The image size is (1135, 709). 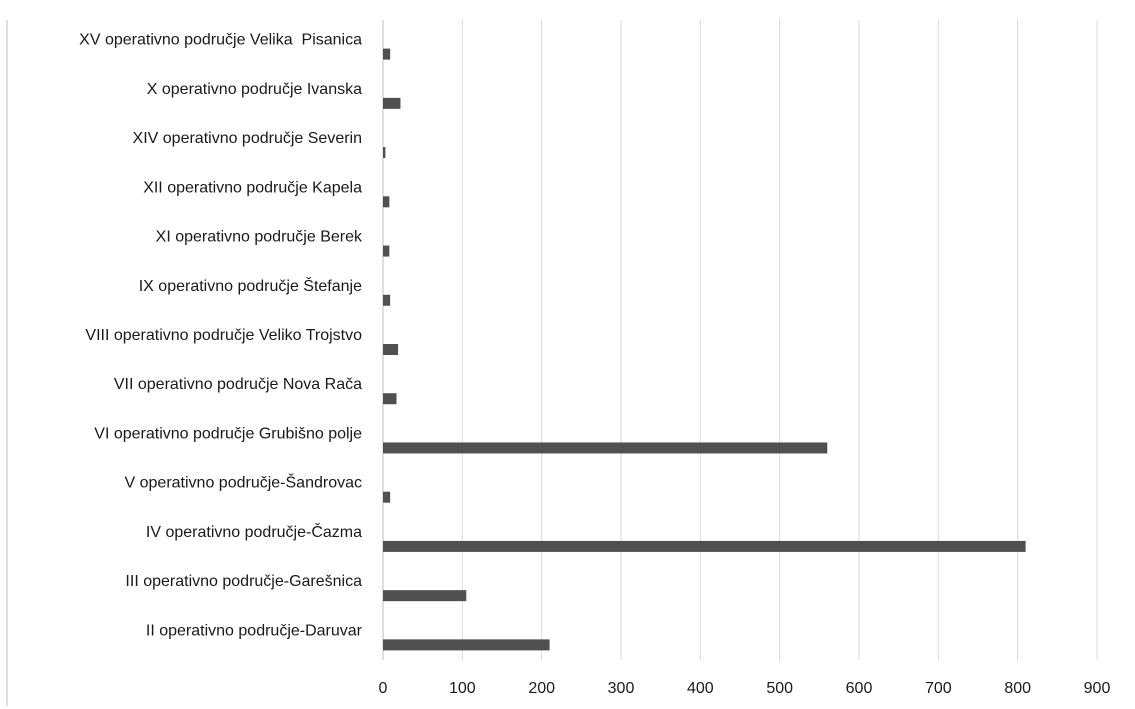 What do you see at coordinates (247, 138) in the screenshot?
I see `category-label: XIV operativno područje Severin` at bounding box center [247, 138].